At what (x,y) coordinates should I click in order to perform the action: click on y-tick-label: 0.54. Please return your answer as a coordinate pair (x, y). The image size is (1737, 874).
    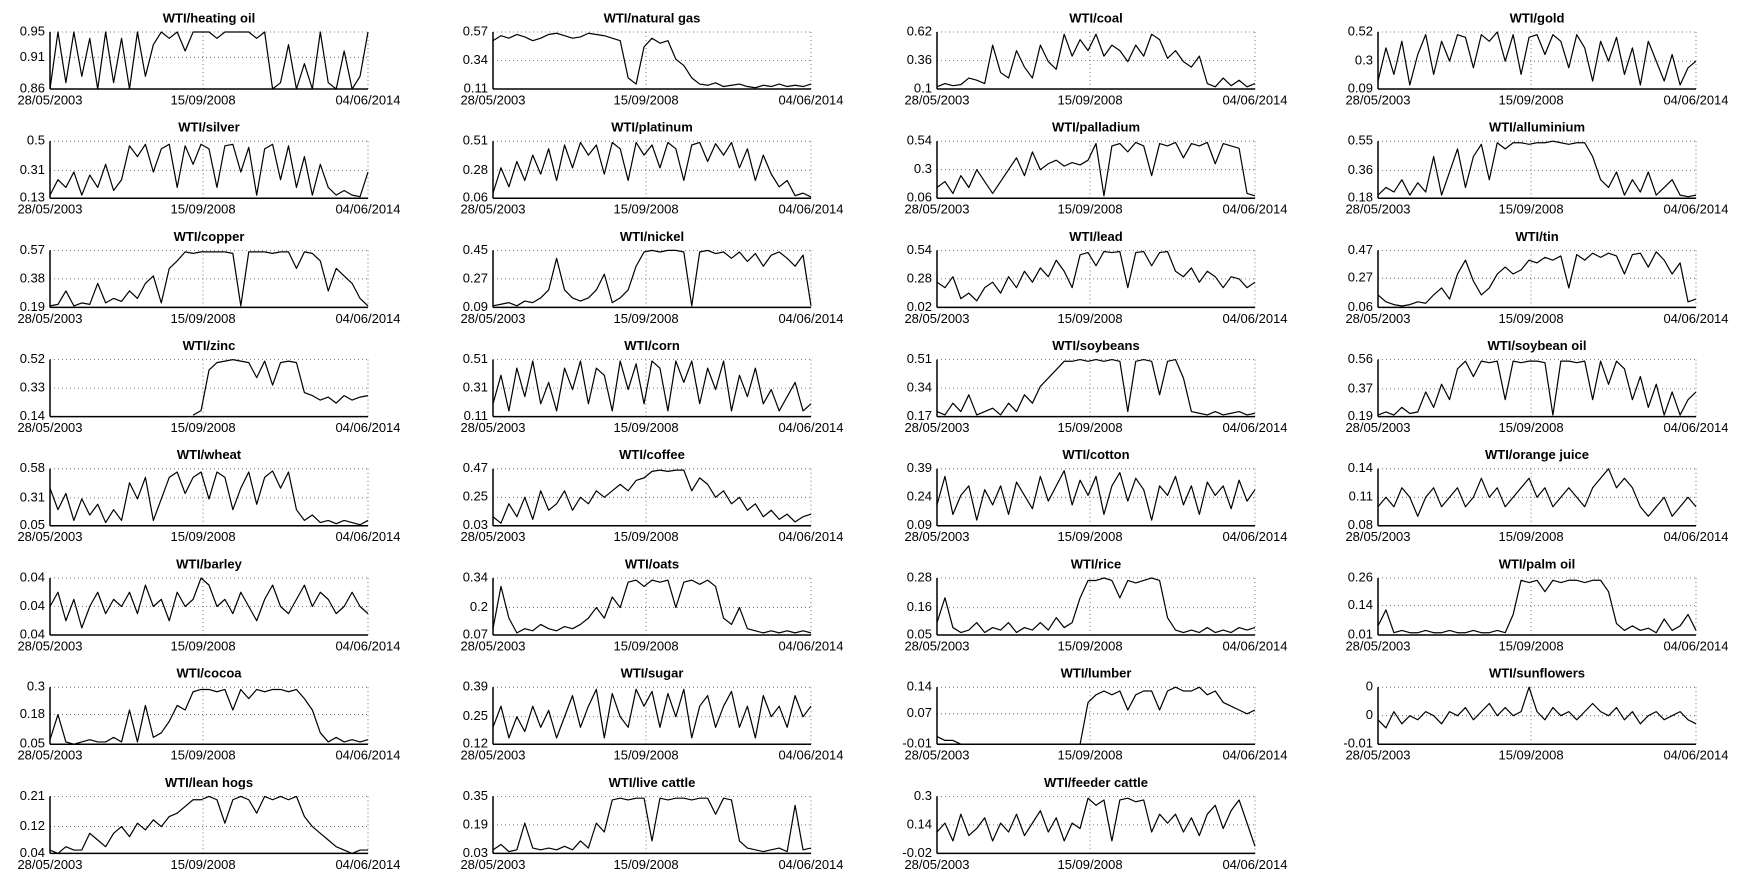
    Looking at the image, I should click on (919, 140).